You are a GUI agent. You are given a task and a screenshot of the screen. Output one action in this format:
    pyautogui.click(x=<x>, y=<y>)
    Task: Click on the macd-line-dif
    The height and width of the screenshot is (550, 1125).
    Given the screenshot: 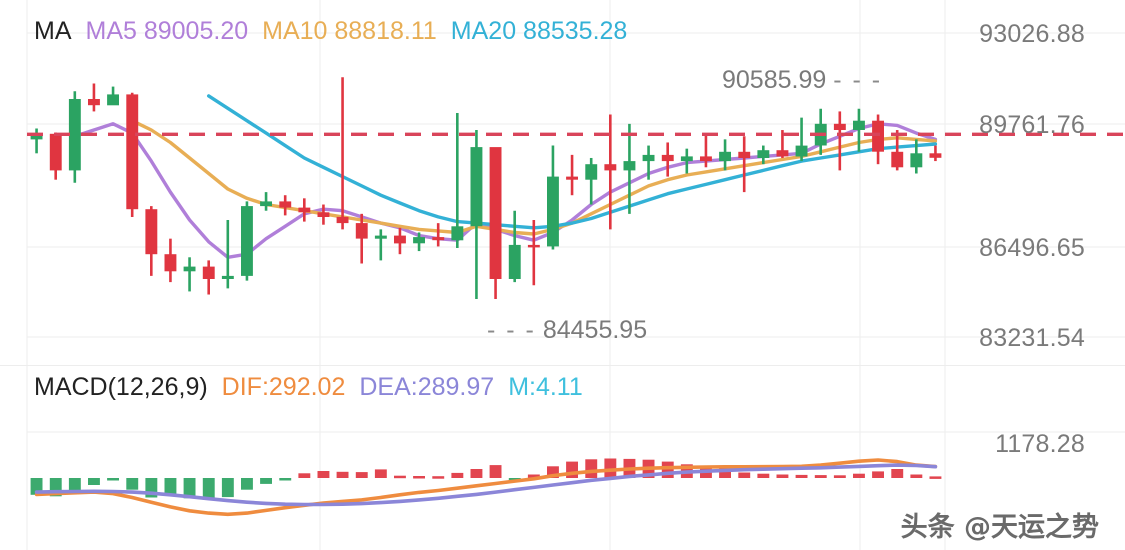 What is the action you would take?
    pyautogui.click(x=486, y=487)
    